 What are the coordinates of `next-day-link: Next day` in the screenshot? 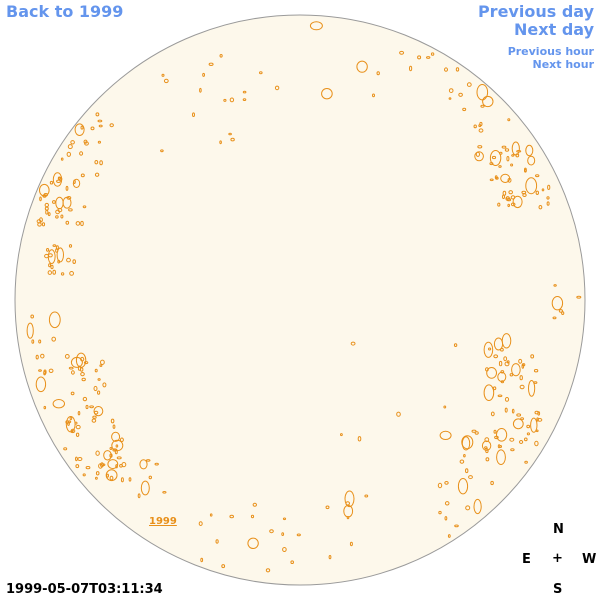 It's located at (554, 29).